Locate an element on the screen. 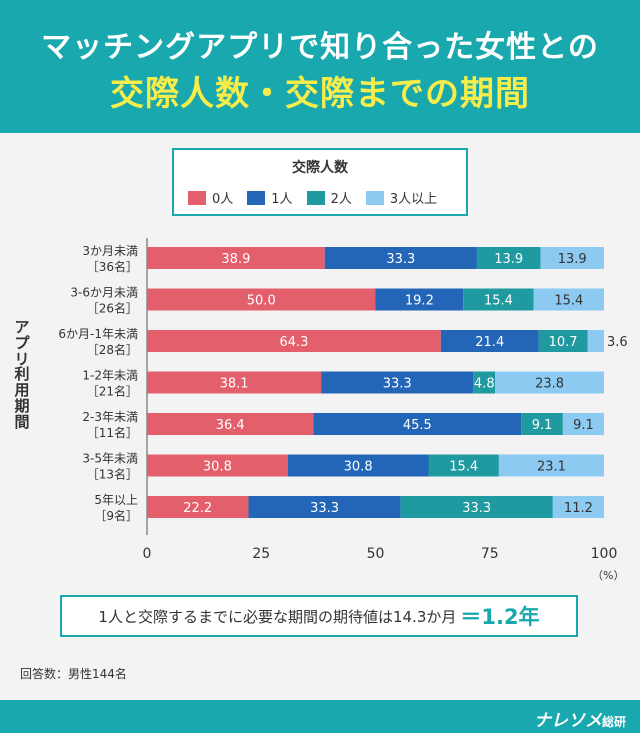 The image size is (640, 733). legend-item: 3人以上 is located at coordinates (401, 197).